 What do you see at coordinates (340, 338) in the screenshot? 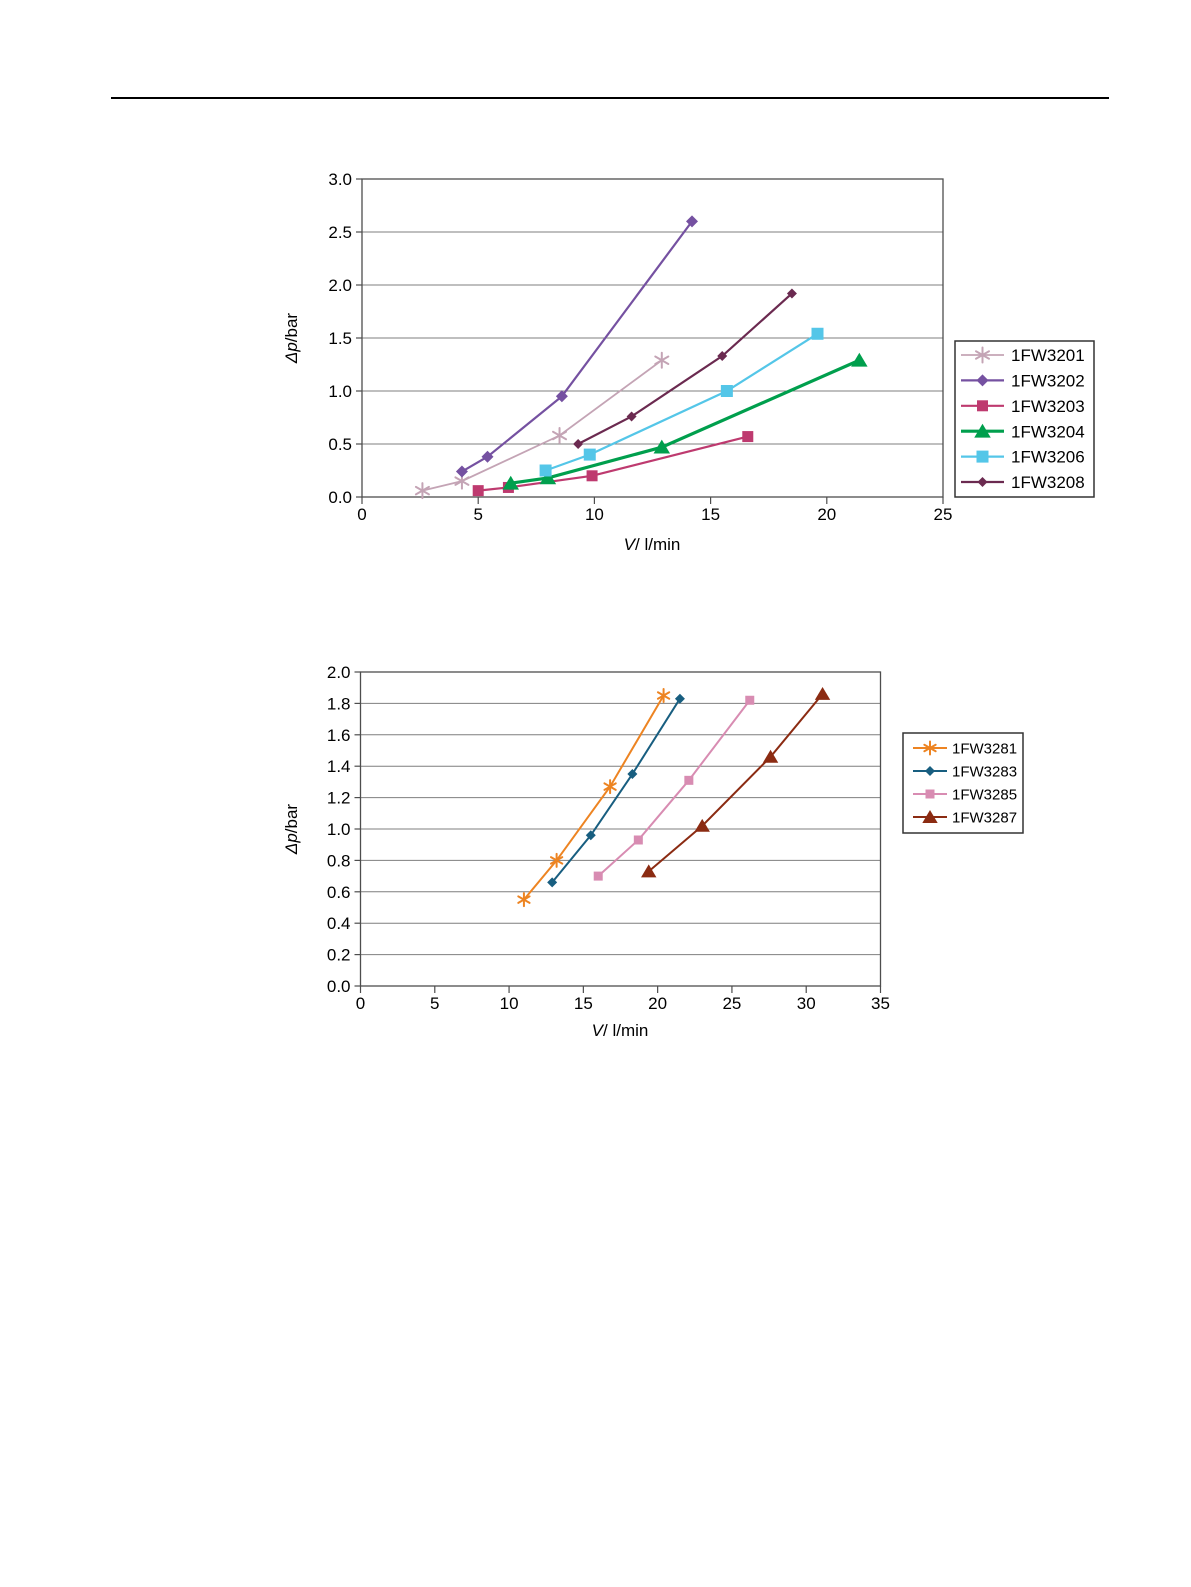
I see `y-tick-label: 1.5` at bounding box center [340, 338].